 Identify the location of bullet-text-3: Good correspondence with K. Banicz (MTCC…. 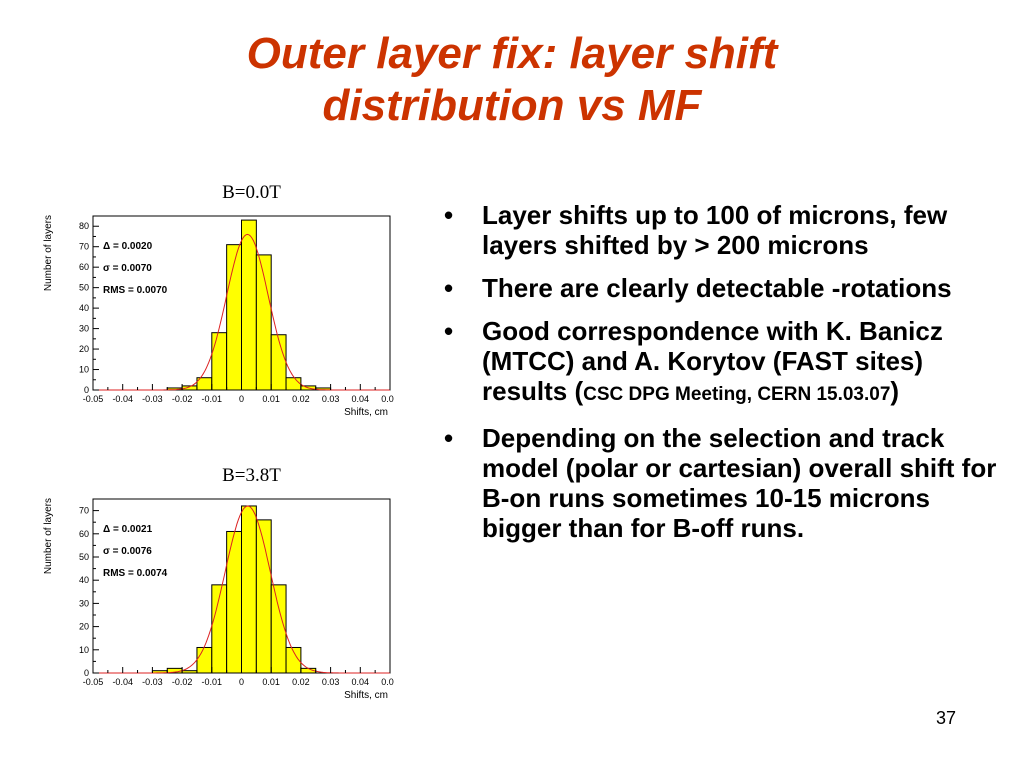
(712, 361).